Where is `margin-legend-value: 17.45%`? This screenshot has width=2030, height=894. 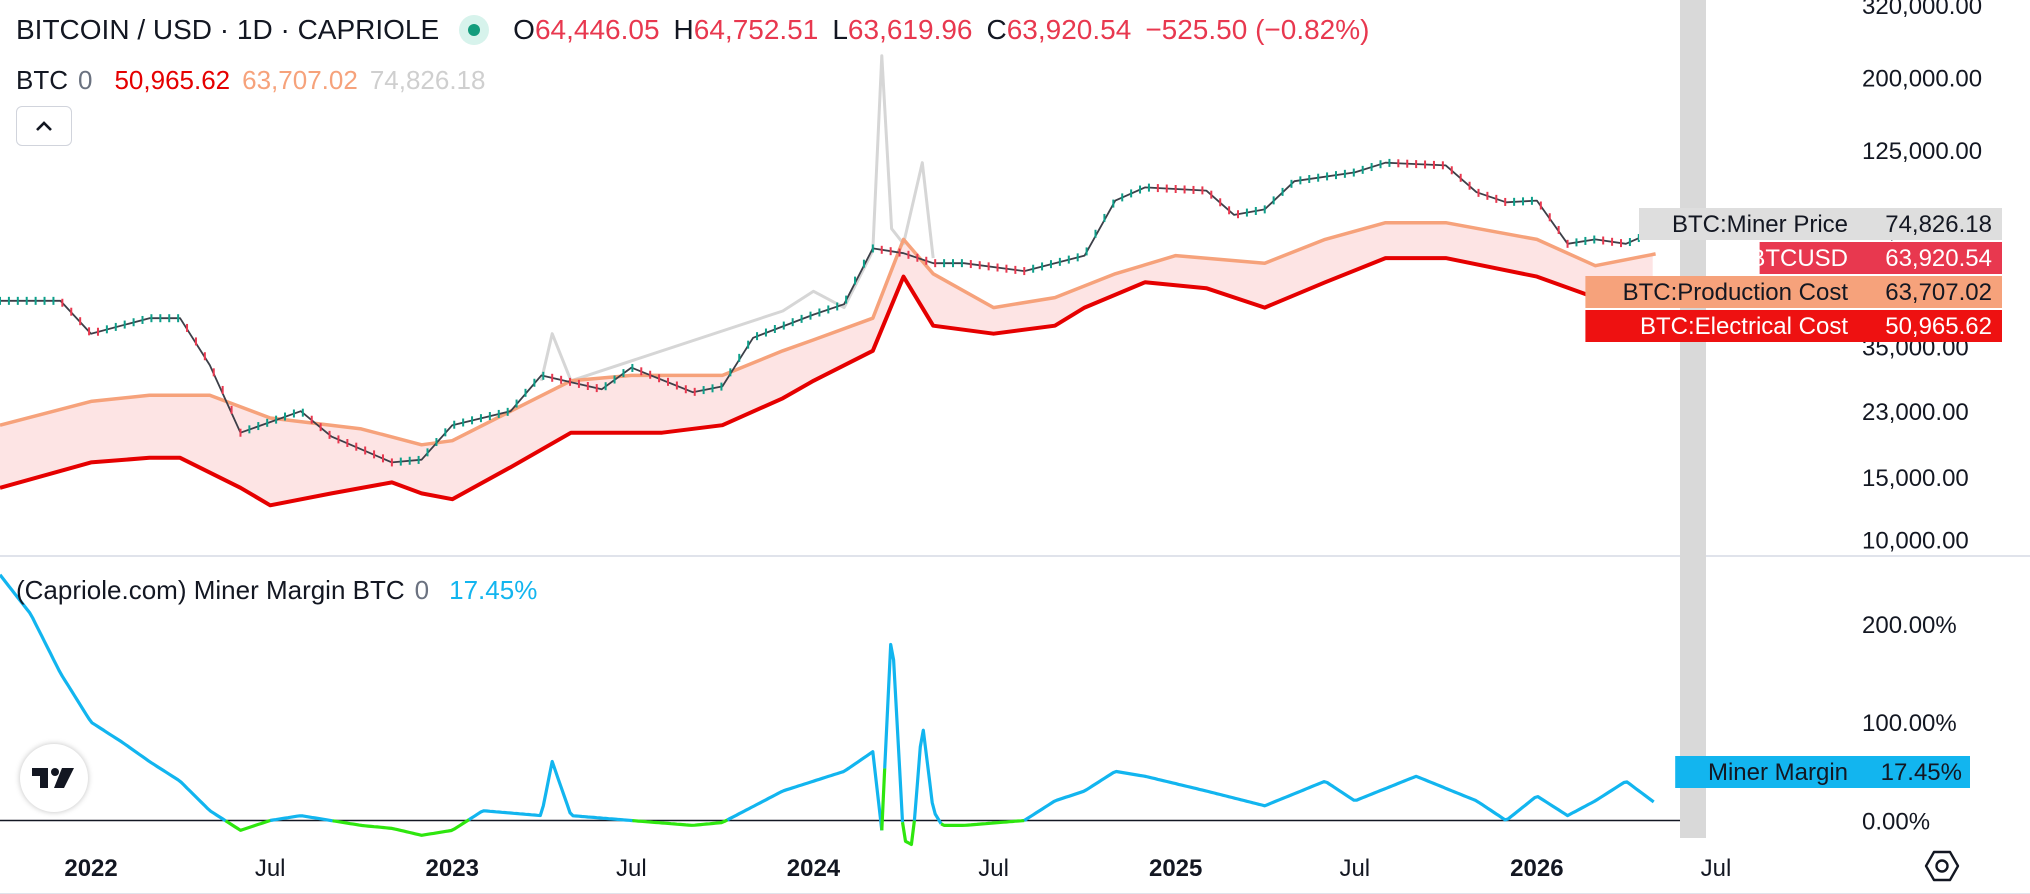
margin-legend-value: 17.45% is located at coordinates (493, 589).